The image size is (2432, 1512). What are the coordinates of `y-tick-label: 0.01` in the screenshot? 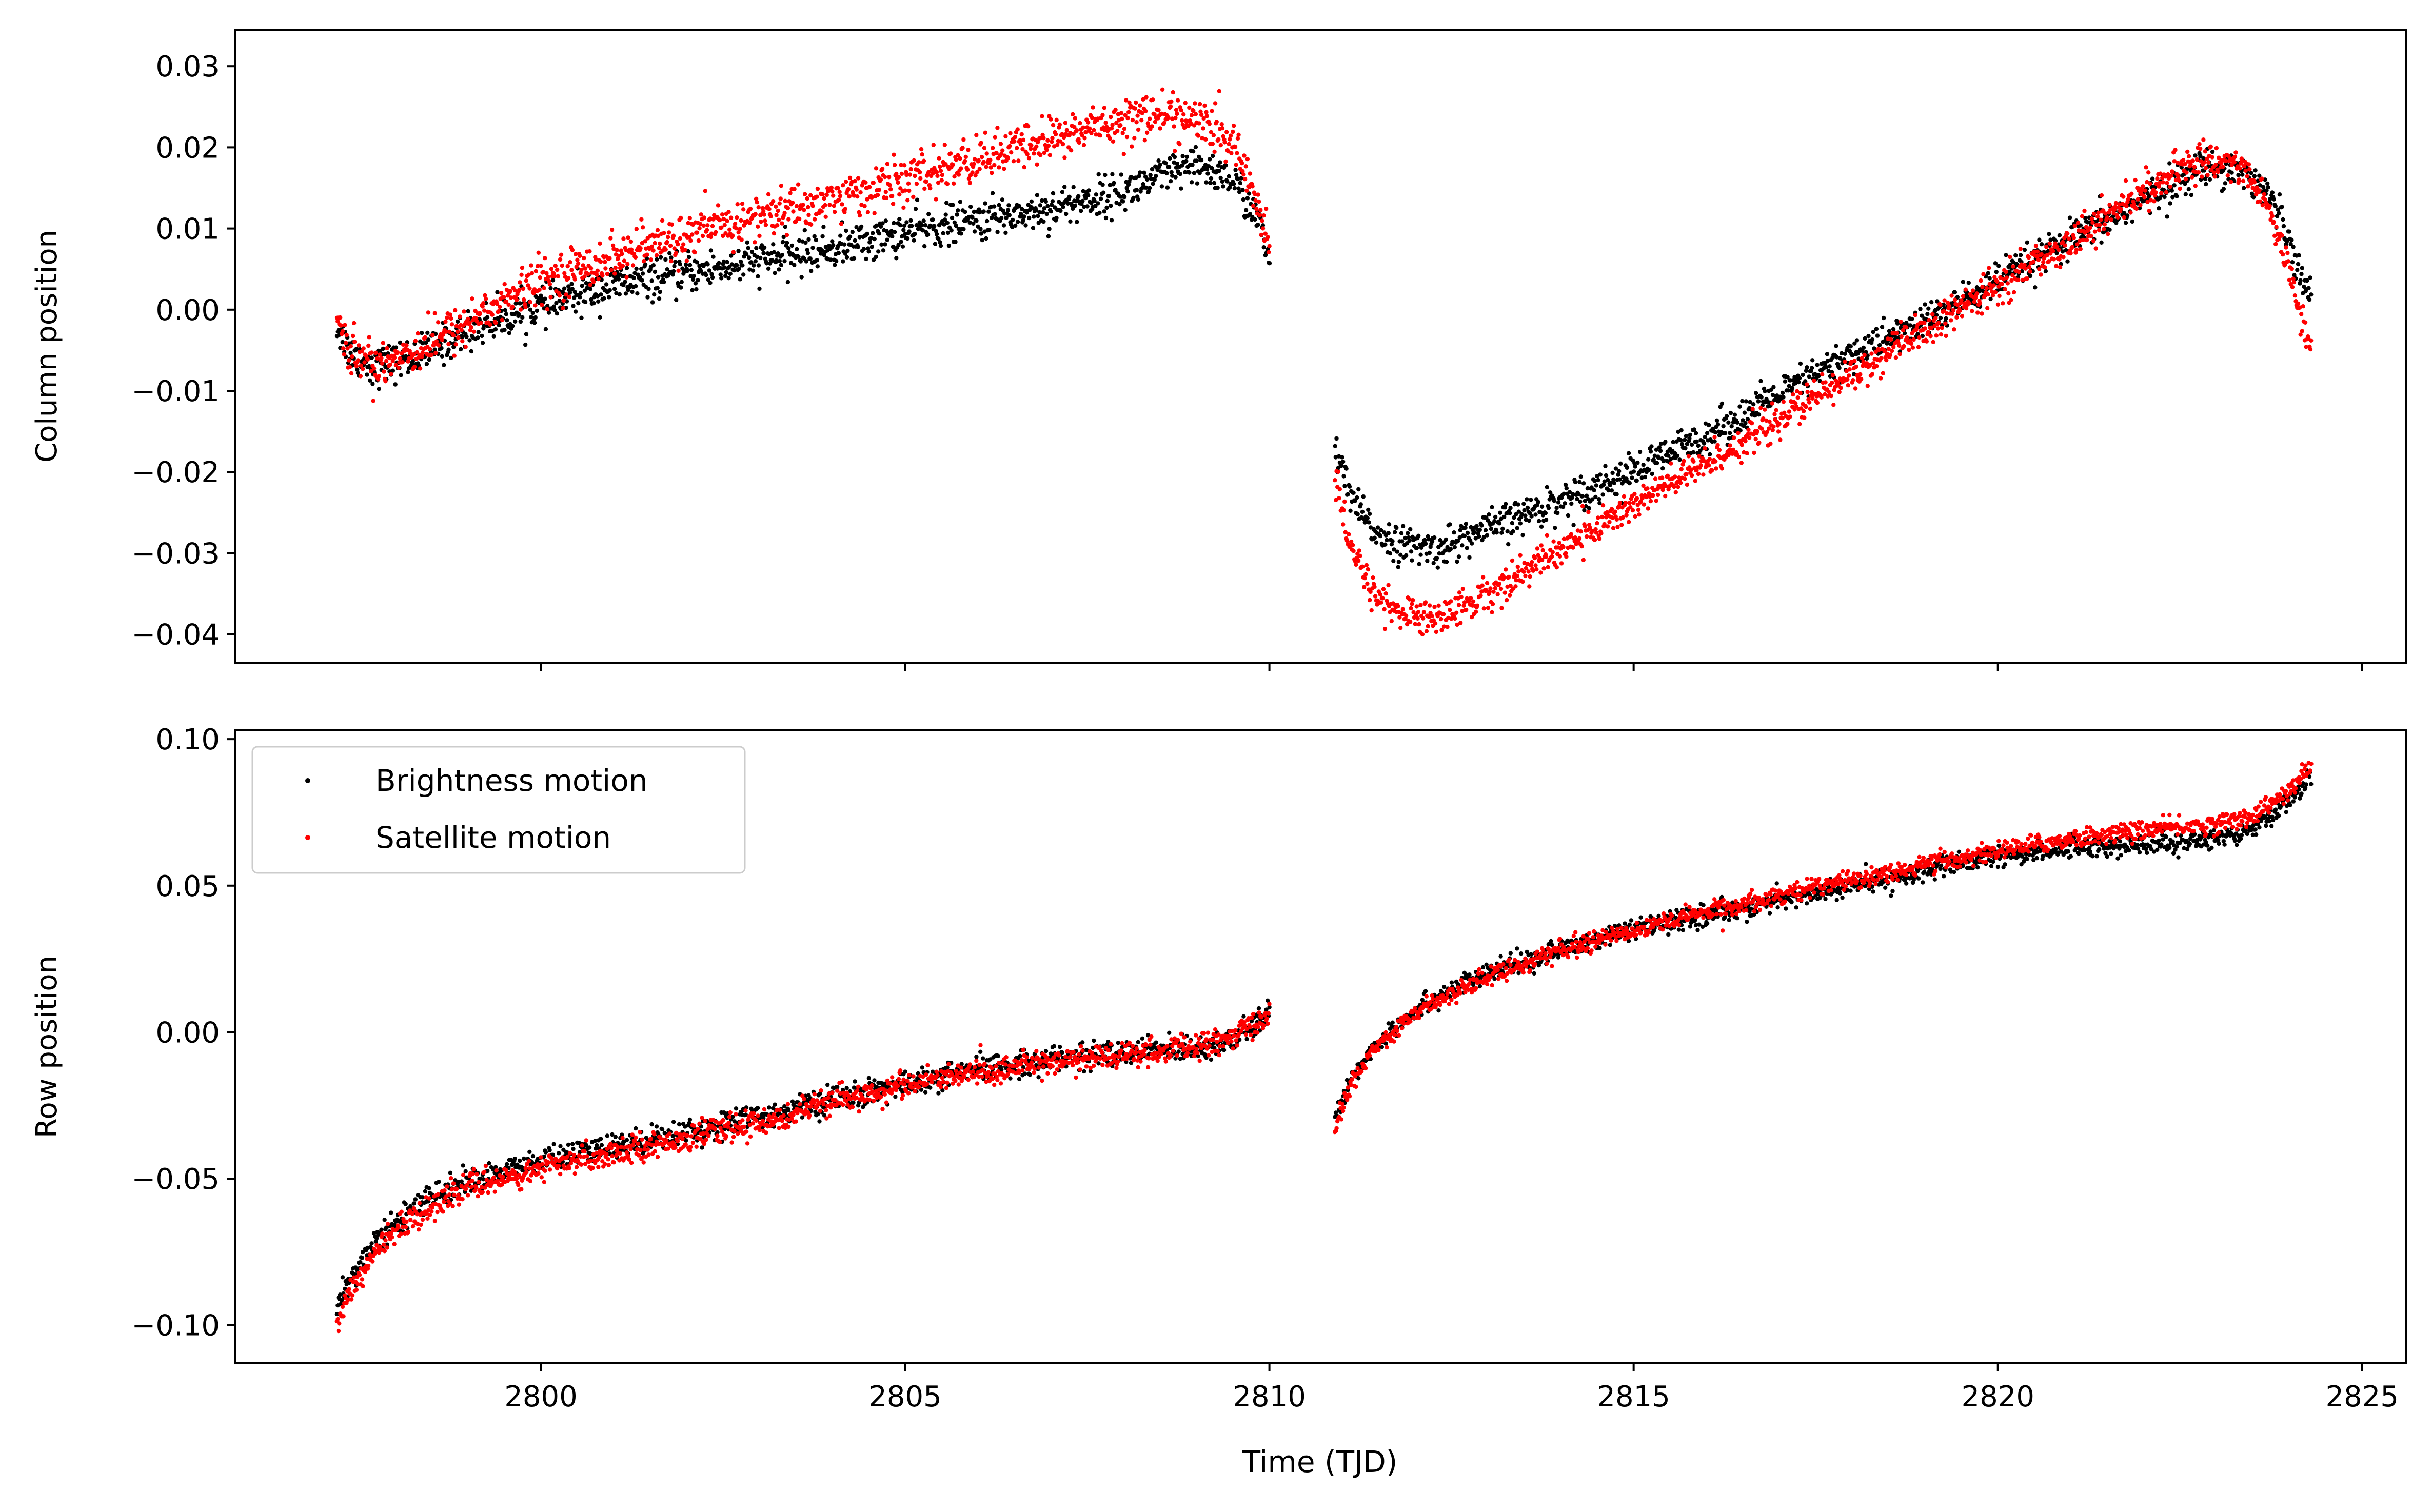 It's located at (187, 229).